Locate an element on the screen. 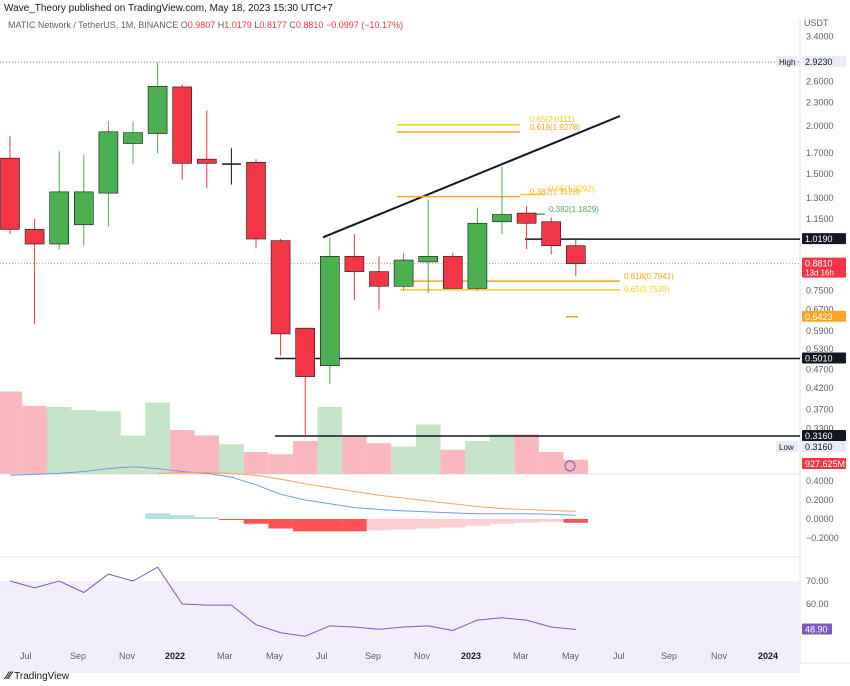  macd-line is located at coordinates (292, 491).